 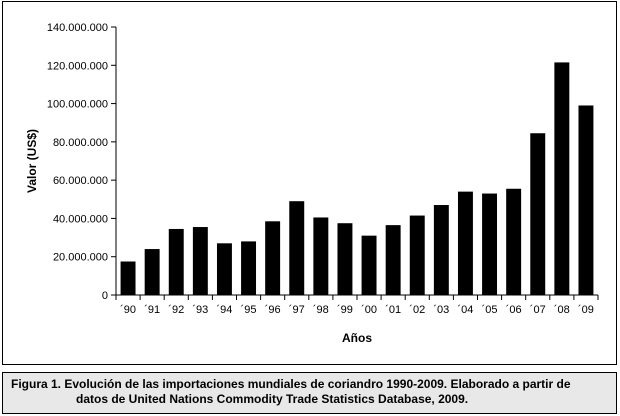 I want to click on x-tick-label: ´07, so click(x=538, y=310).